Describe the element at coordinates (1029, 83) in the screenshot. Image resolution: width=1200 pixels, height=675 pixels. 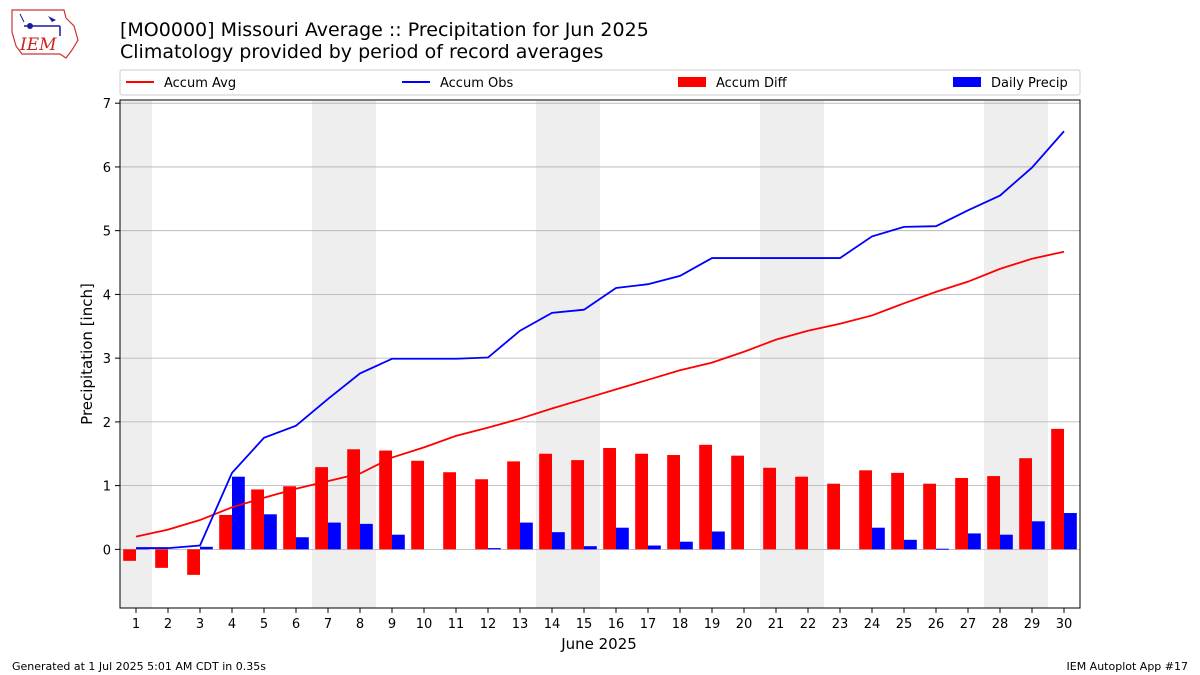
I see `legend-label: Daily Precip` at that location.